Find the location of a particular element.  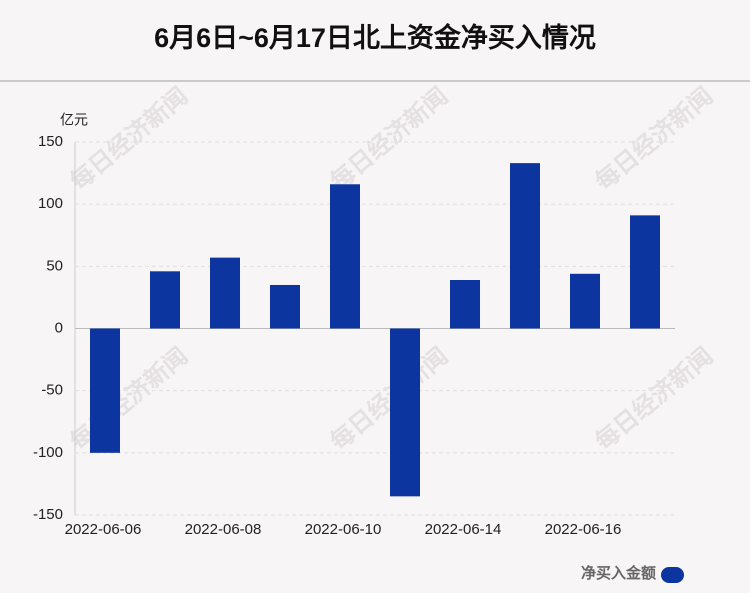

x-tick-label: 2022-06-16 is located at coordinates (583, 529).